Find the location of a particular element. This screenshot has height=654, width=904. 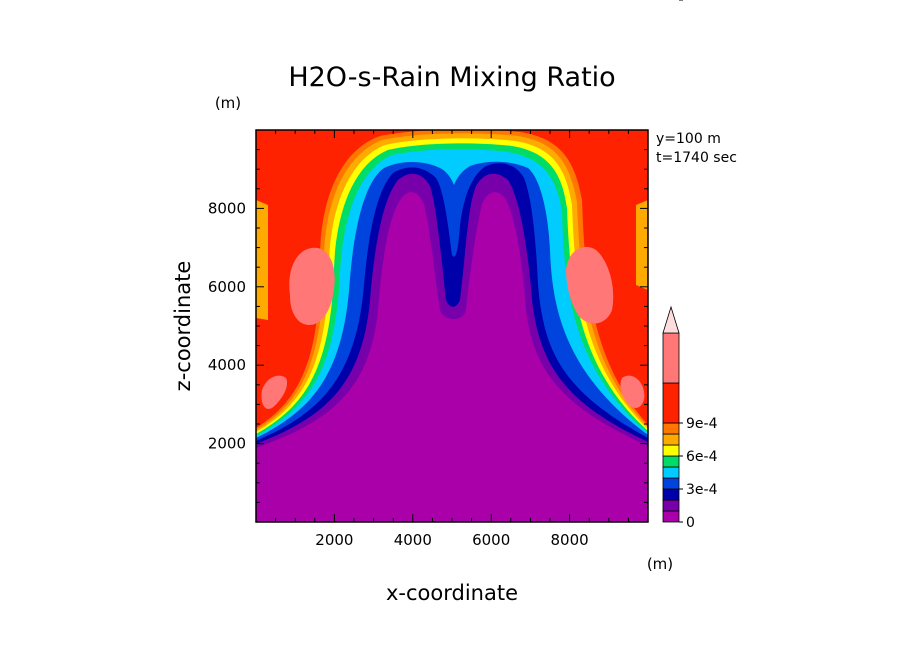

pink-patch-lower-right is located at coordinates (632, 392).